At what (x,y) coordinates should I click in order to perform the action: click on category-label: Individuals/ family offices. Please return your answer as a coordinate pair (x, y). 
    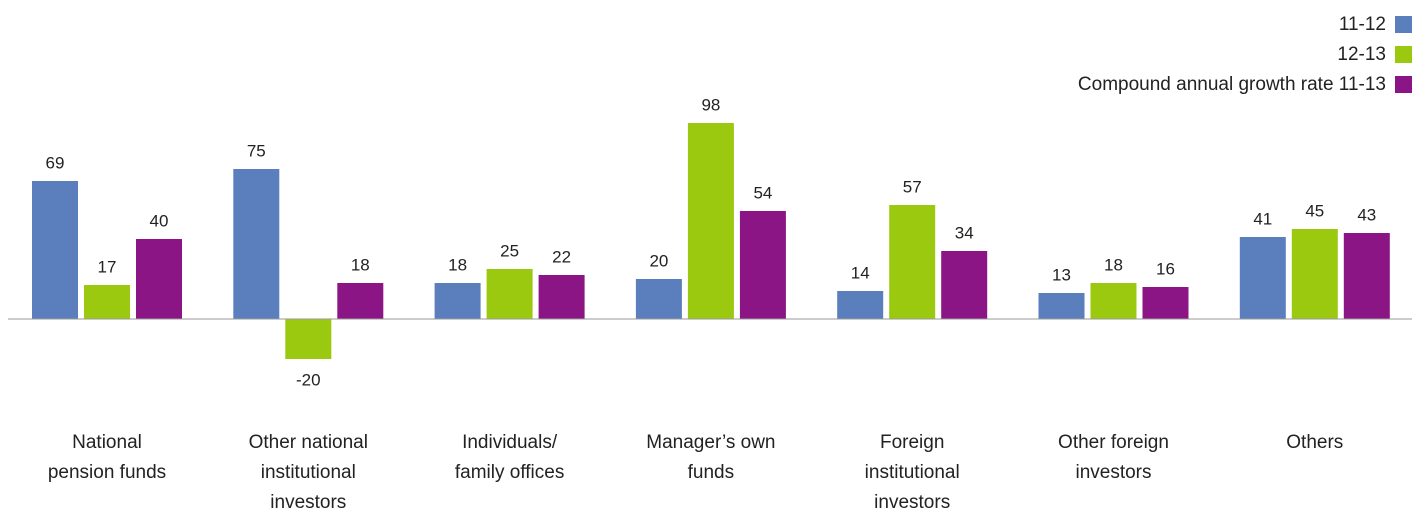
    Looking at the image, I should click on (509, 457).